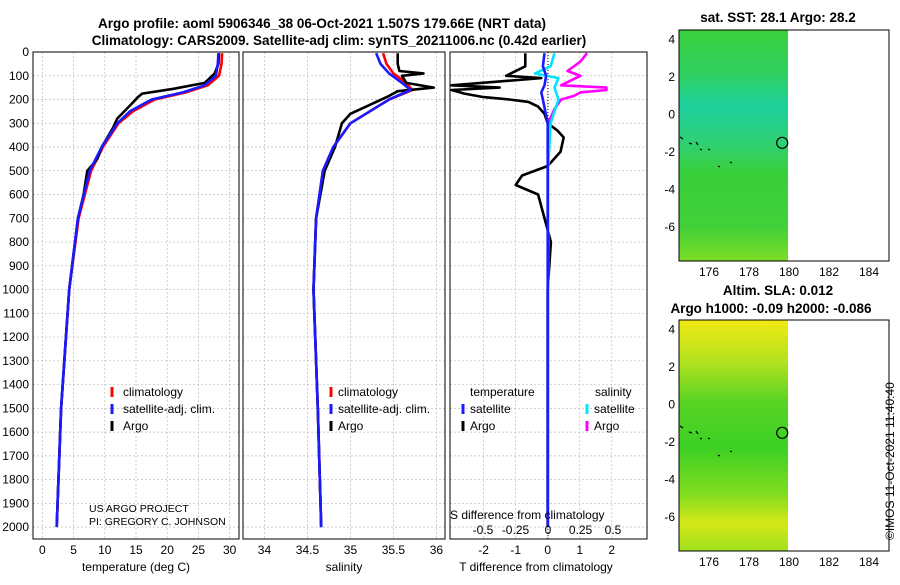 The width and height of the screenshot is (900, 585). I want to click on legend-salinity-title: salinity, so click(613, 392).